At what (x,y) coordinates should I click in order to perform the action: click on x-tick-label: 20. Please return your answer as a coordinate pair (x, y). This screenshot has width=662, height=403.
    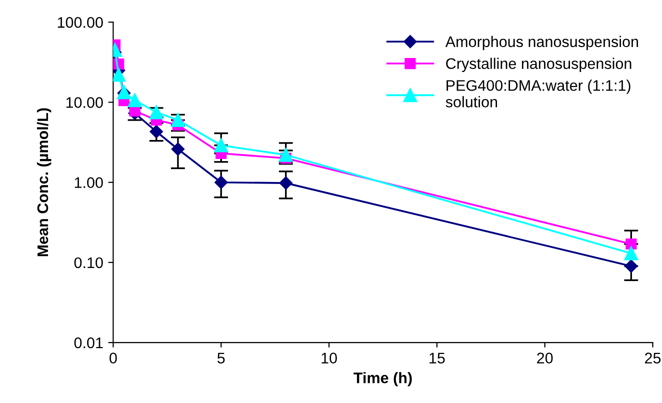
    Looking at the image, I should click on (545, 358).